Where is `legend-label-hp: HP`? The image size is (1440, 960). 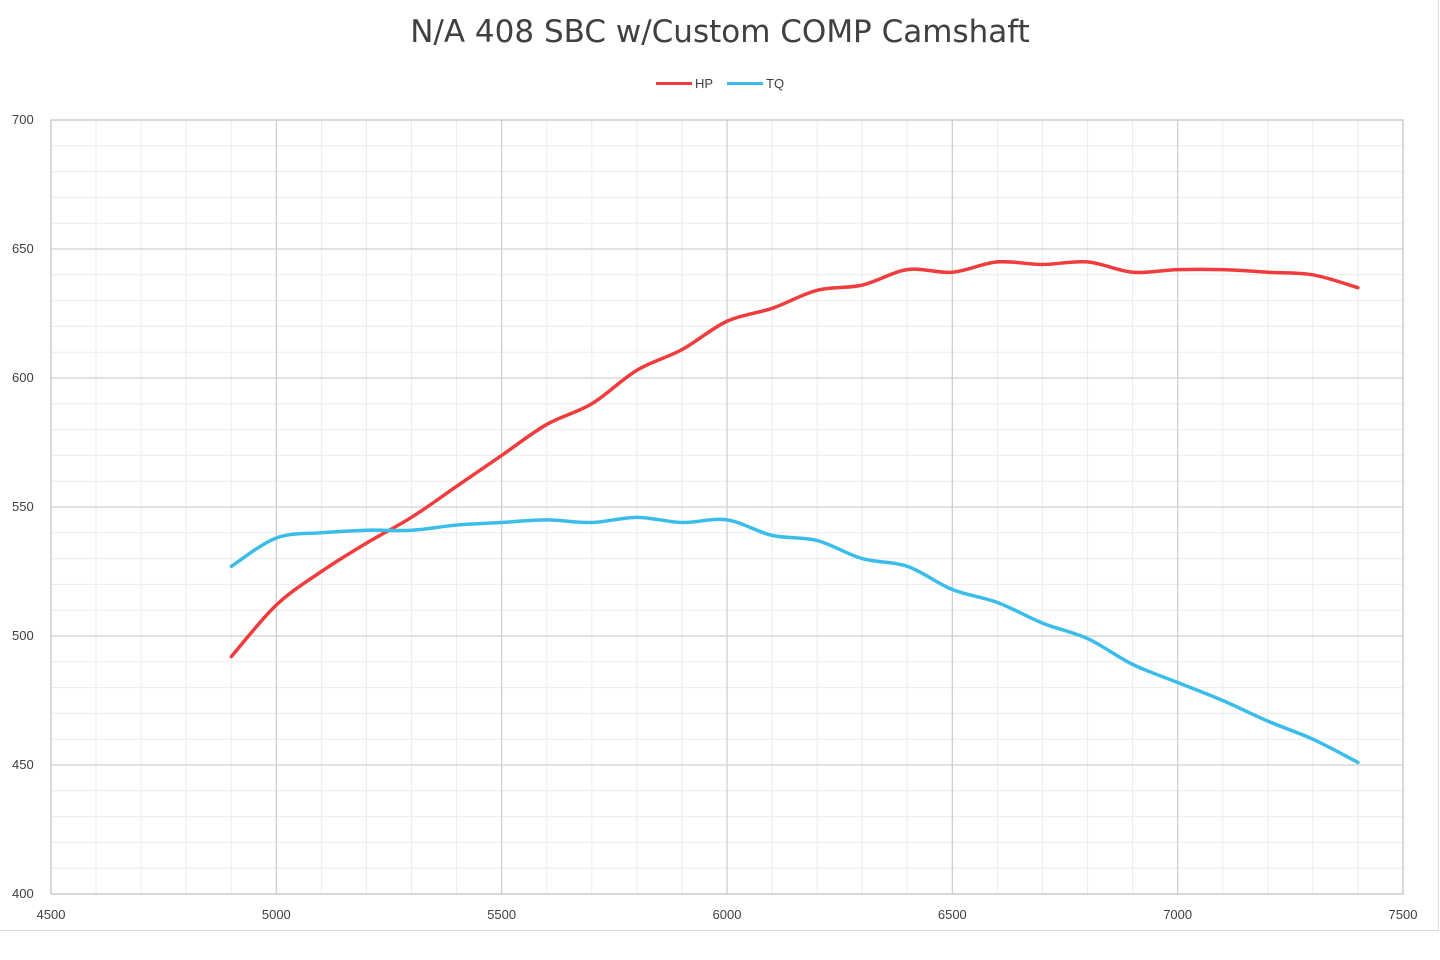 legend-label-hp: HP is located at coordinates (703, 83).